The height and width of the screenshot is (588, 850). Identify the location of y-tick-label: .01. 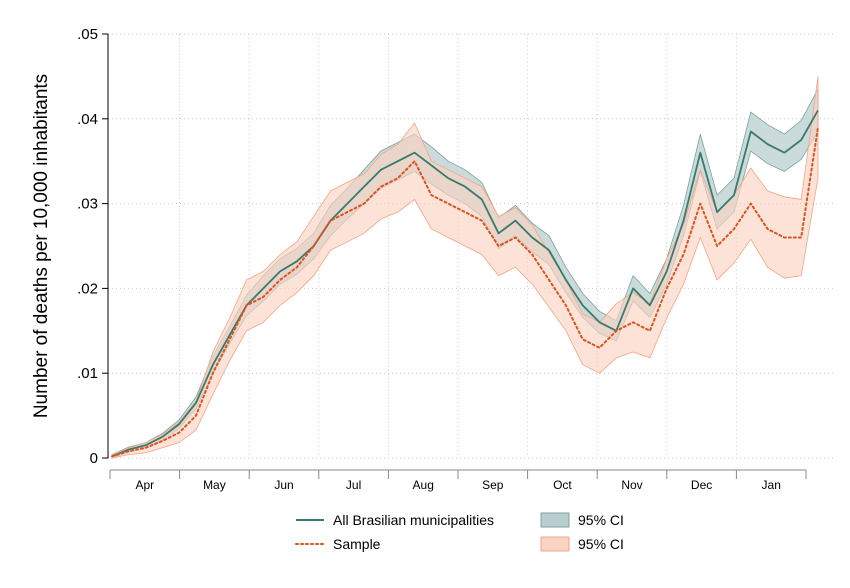
(87, 373).